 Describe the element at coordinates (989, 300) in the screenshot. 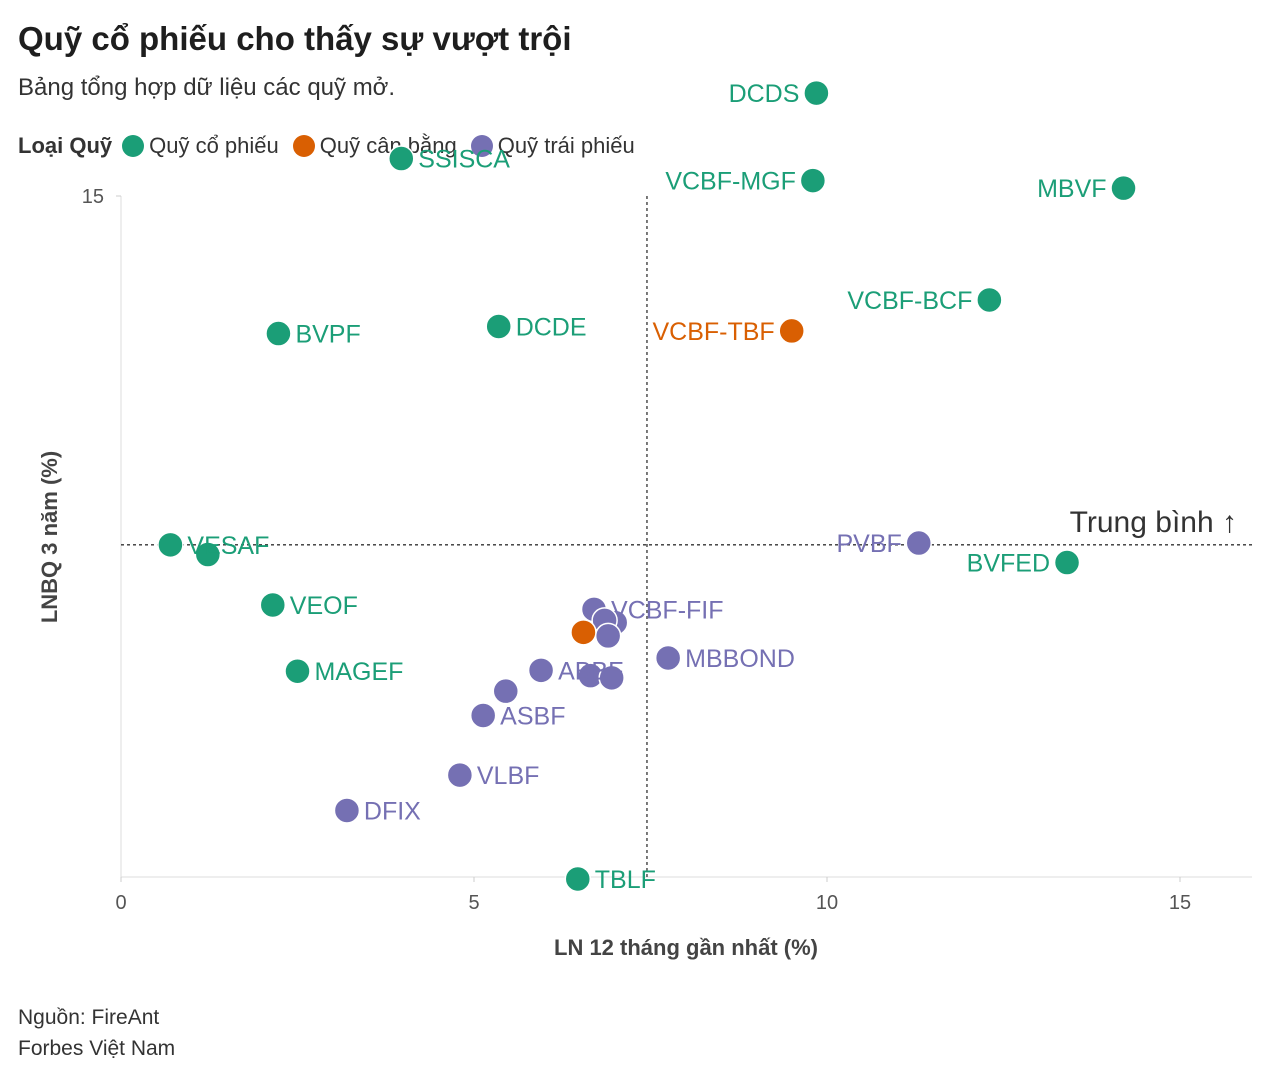

I see `point-vcbf-bcf` at that location.